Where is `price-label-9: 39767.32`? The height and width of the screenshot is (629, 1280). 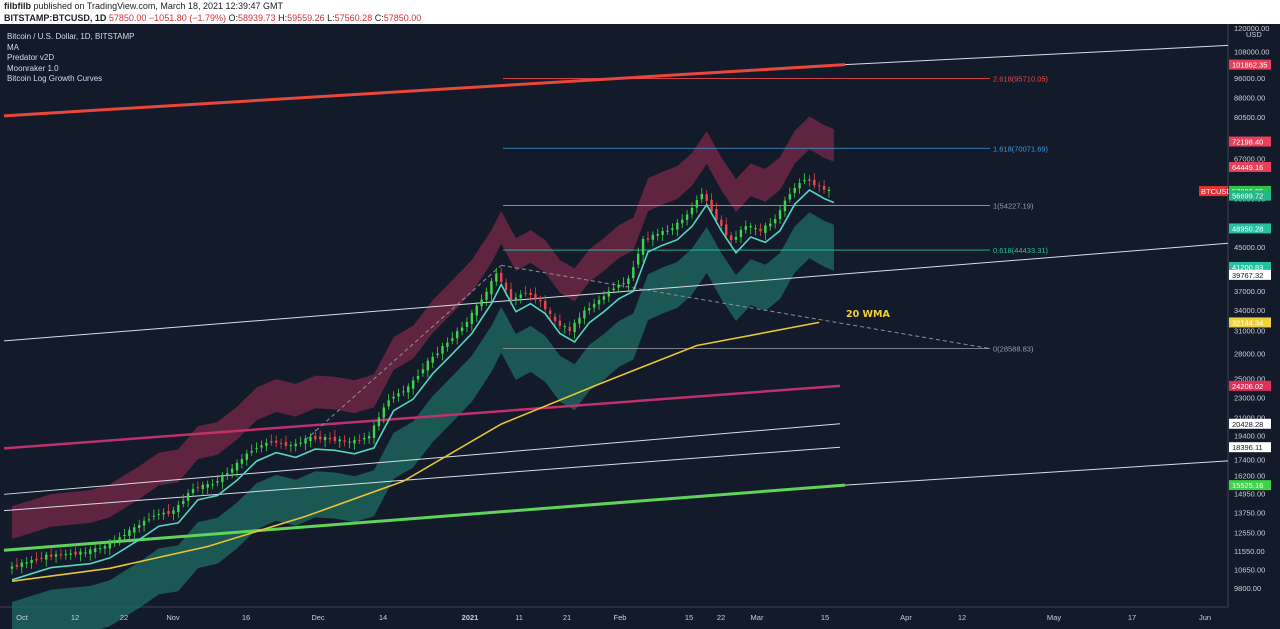 price-label-9: 39767.32 is located at coordinates (1247, 275).